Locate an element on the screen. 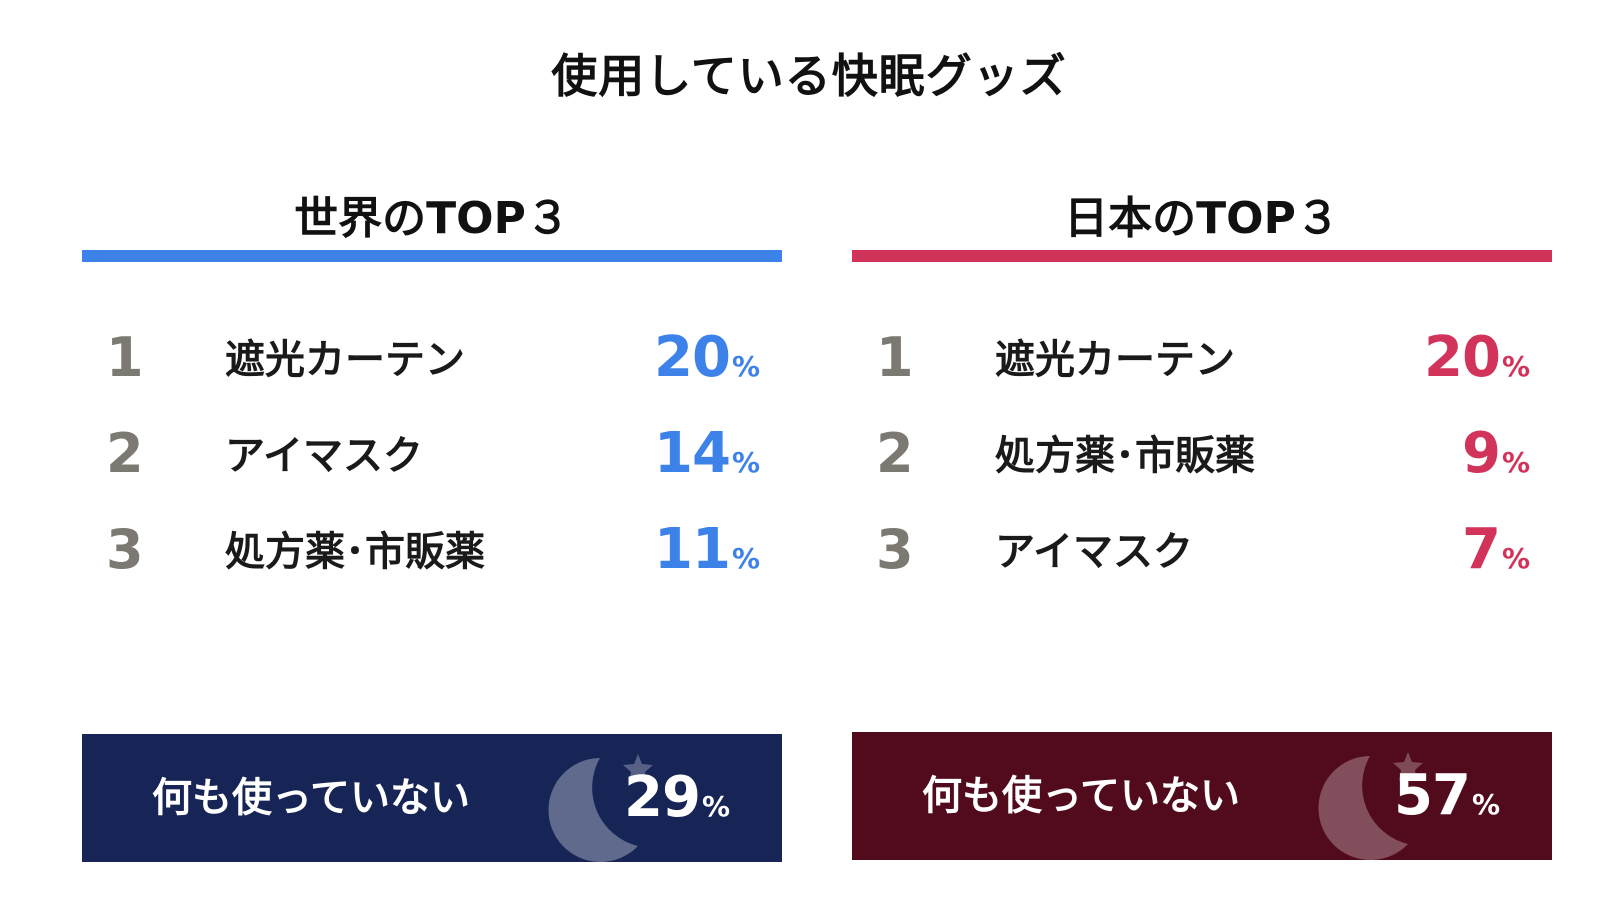 The image size is (1618, 914). item-percentage: 9% is located at coordinates (1496, 460).